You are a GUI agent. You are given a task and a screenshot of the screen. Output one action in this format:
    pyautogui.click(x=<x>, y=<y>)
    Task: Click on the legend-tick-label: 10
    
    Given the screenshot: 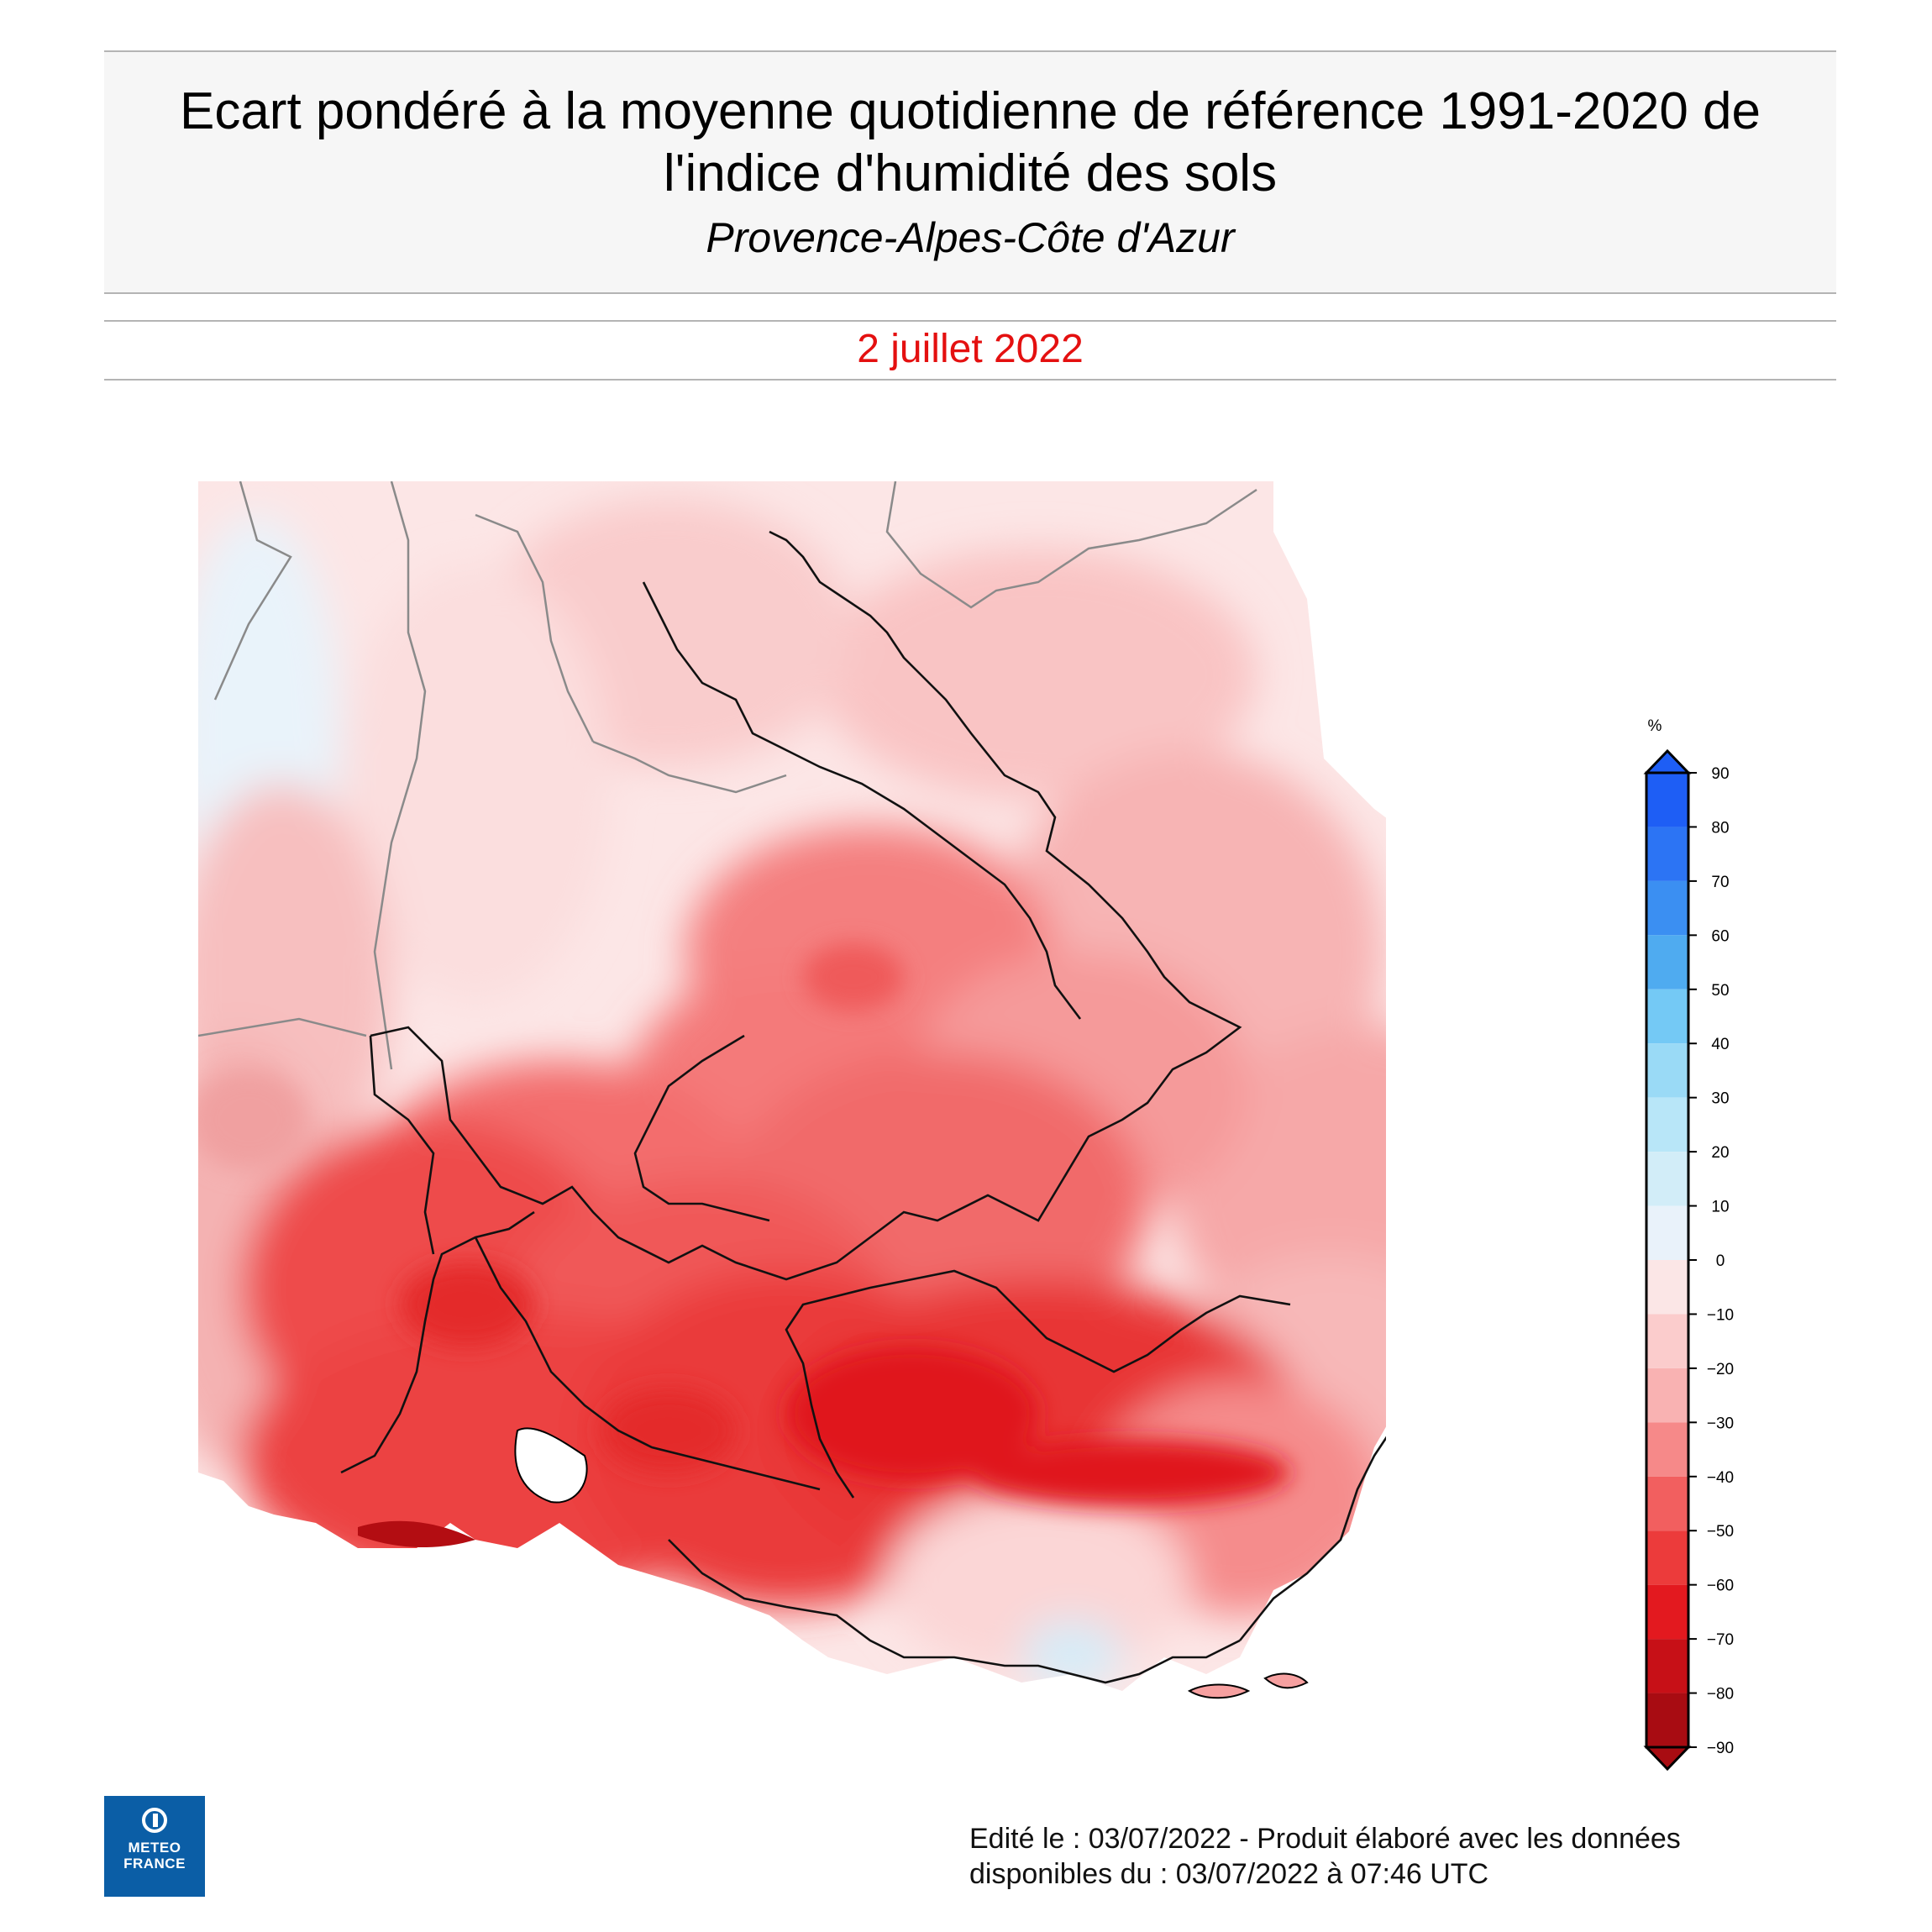 What is the action you would take?
    pyautogui.click(x=1720, y=1207)
    